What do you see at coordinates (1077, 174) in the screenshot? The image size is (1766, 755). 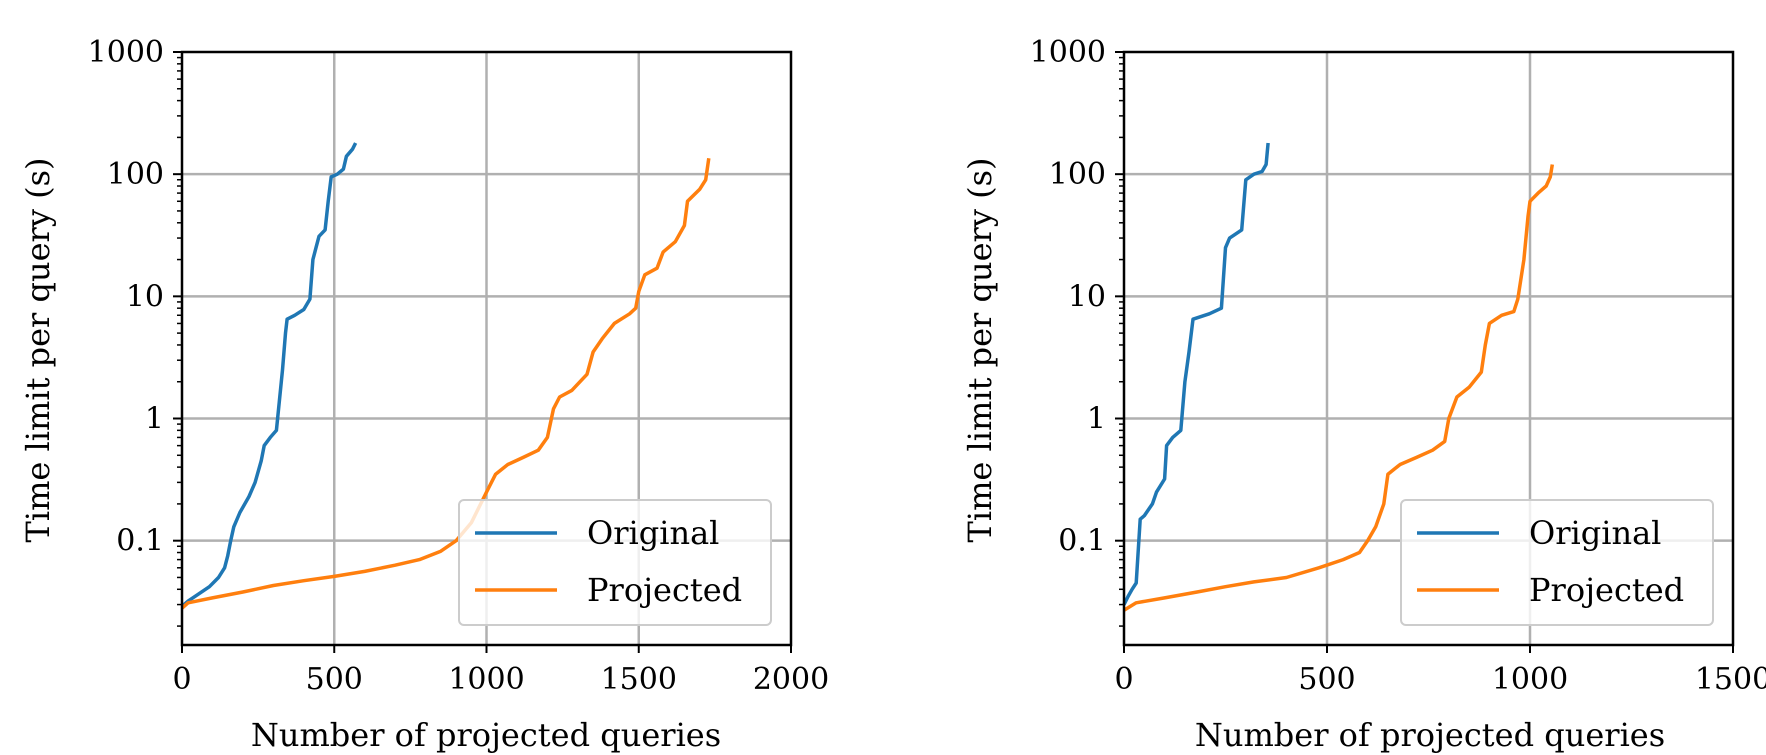 I see `chart-right-y-tick-label: 100` at bounding box center [1077, 174].